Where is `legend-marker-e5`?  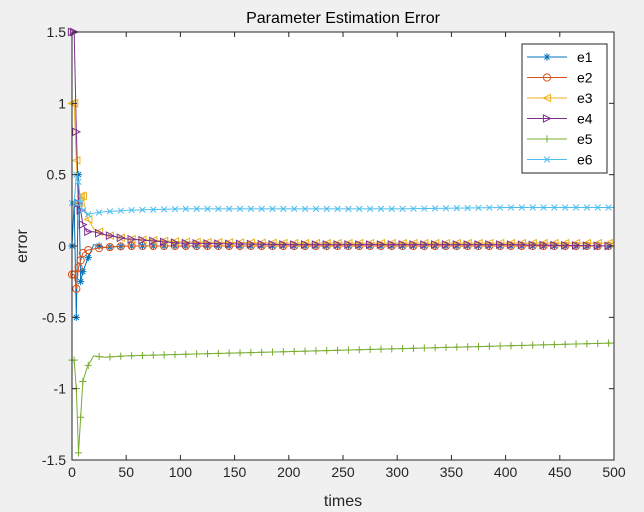 legend-marker-e5 is located at coordinates (547, 139).